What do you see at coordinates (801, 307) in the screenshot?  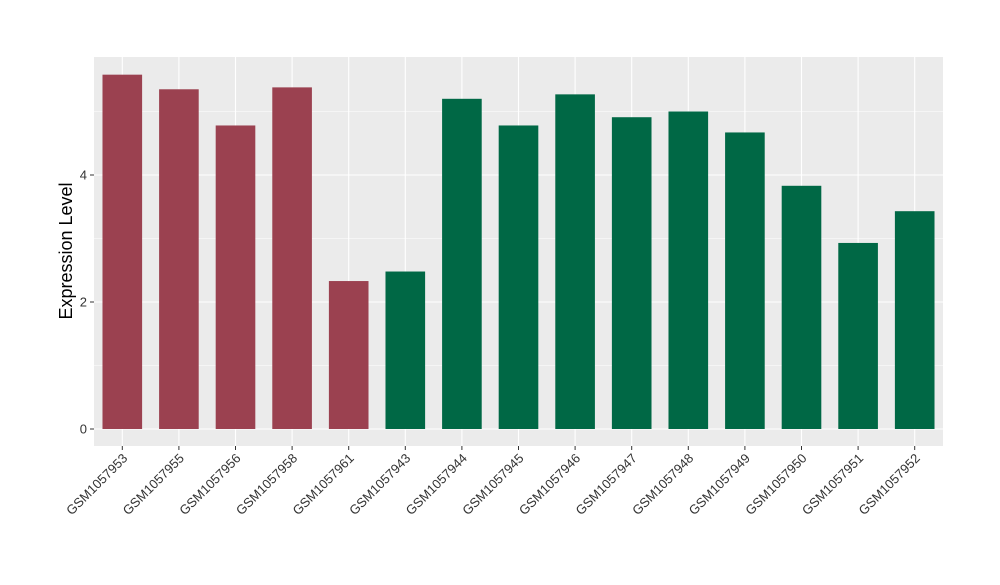 I see `bar-GSM1057950` at bounding box center [801, 307].